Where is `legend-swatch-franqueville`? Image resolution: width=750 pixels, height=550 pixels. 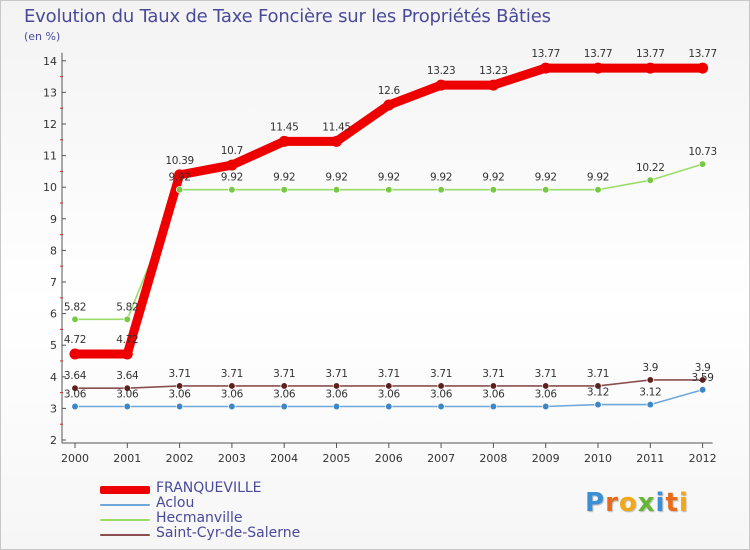
legend-swatch-franqueville is located at coordinates (125, 490).